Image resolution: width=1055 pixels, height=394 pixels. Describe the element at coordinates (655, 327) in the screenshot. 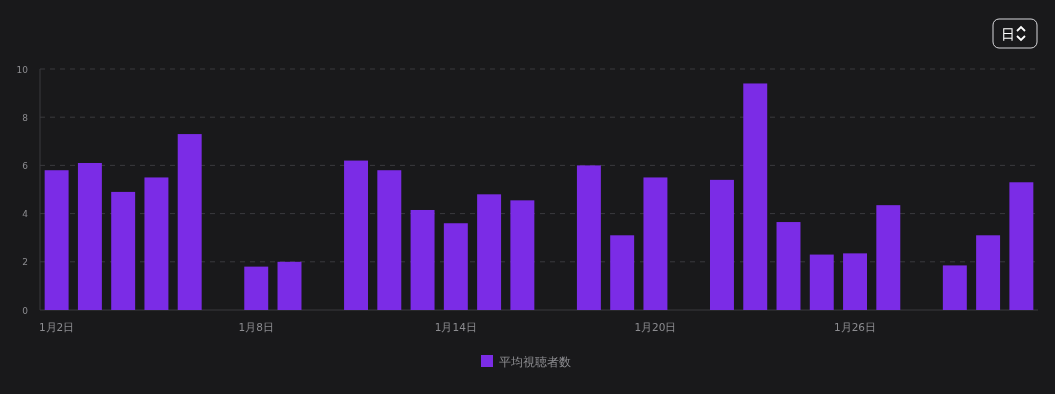

I see `x-tick-label: 1月20日` at that location.